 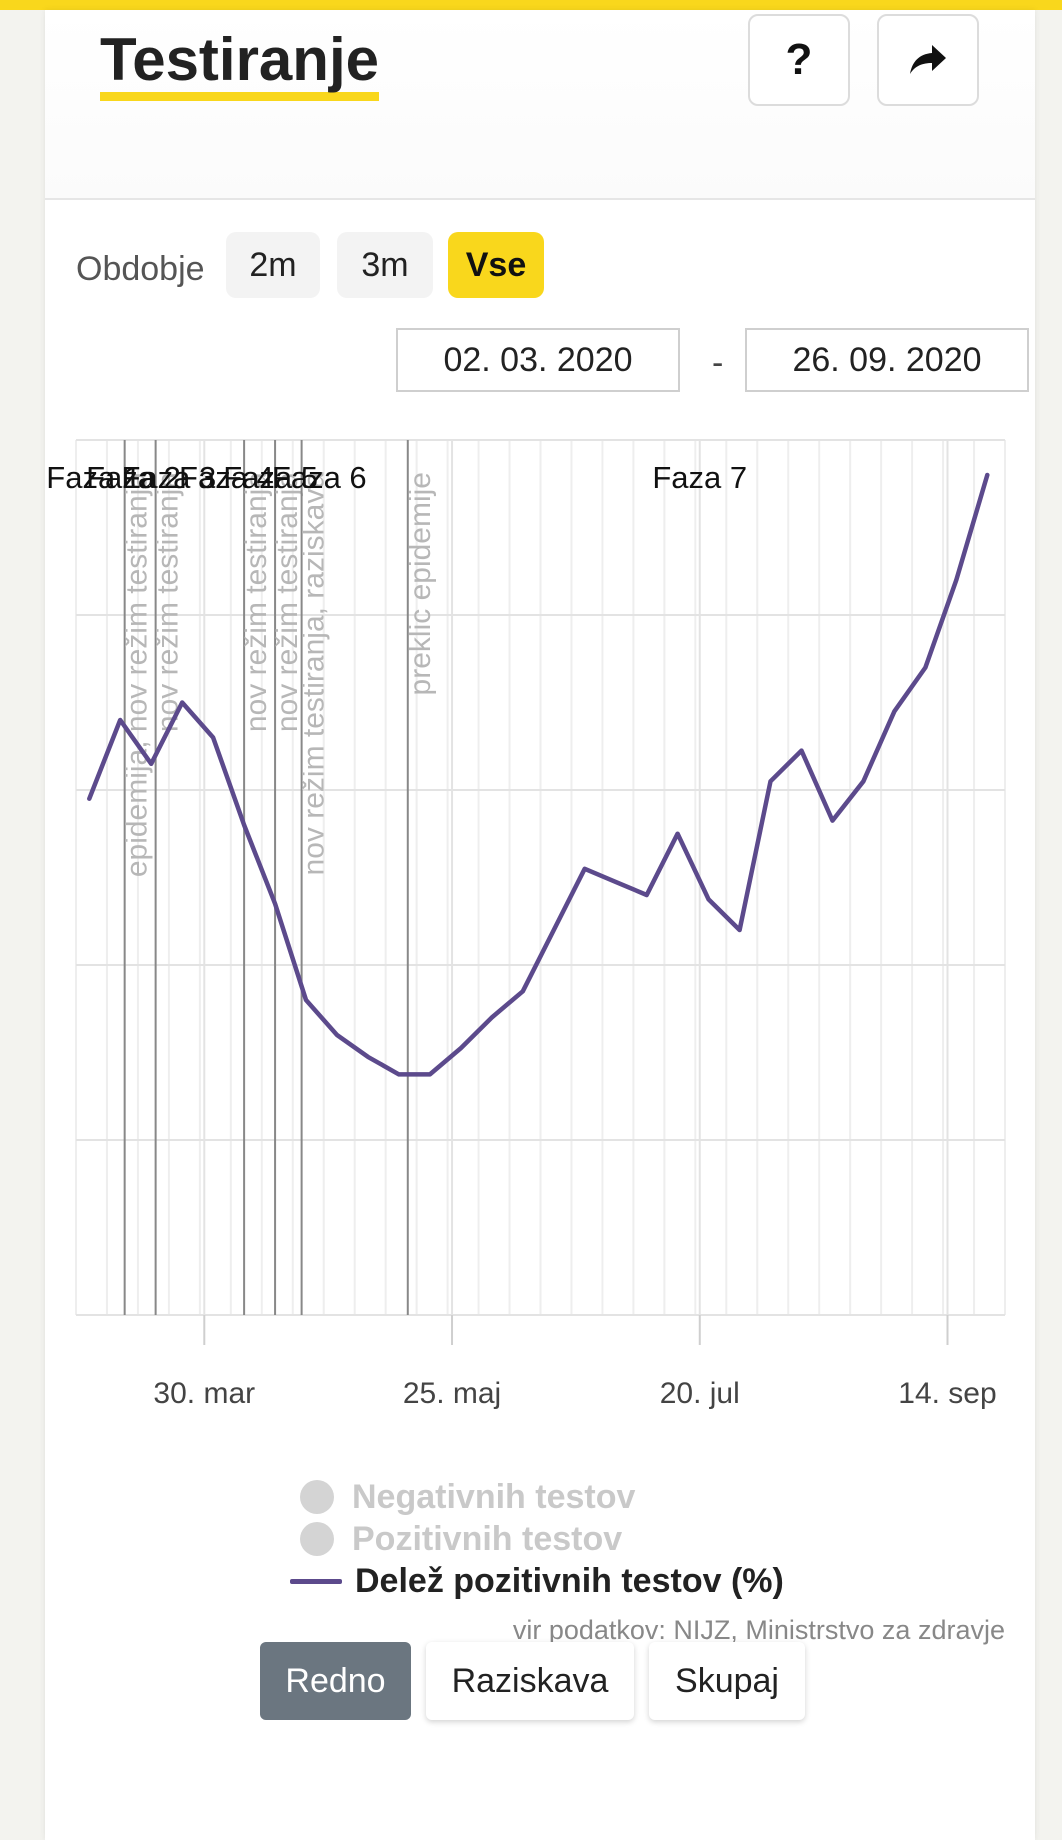 What do you see at coordinates (93, 477) in the screenshot?
I see `phase-label: Faza 1` at bounding box center [93, 477].